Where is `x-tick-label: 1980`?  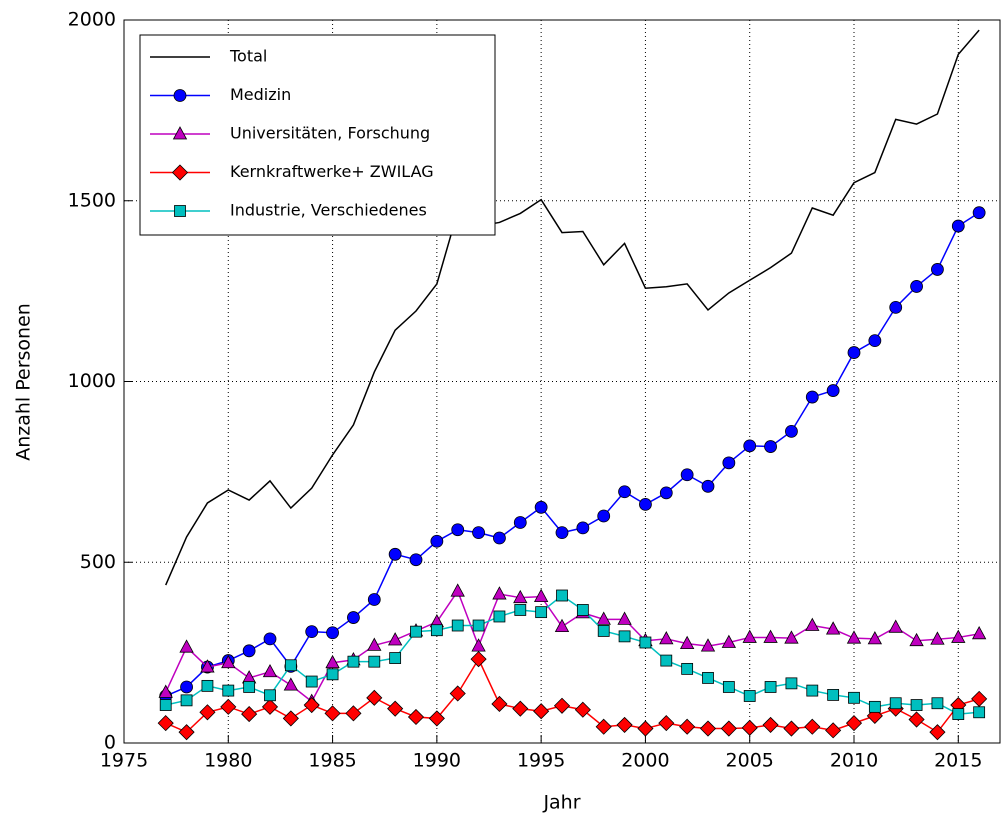 x-tick-label: 1980 is located at coordinates (228, 761).